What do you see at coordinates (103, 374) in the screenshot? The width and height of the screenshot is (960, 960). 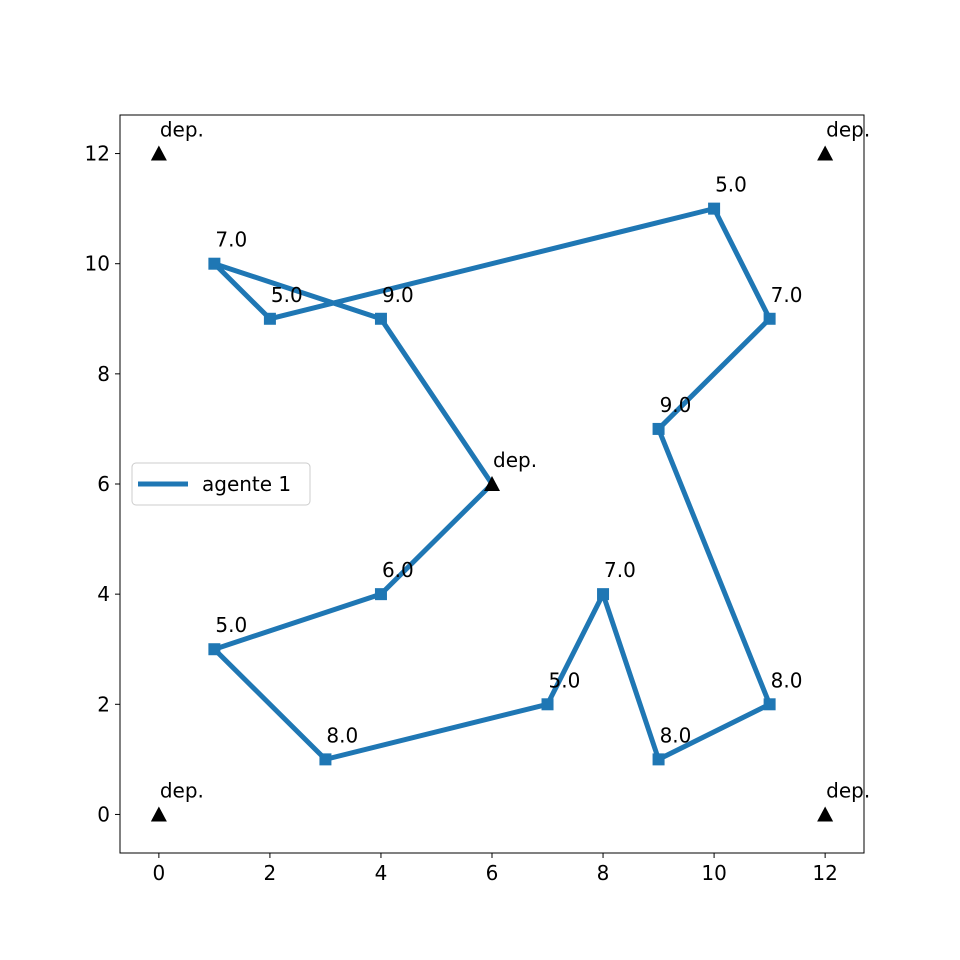 I see `y-tick-label: 8` at bounding box center [103, 374].